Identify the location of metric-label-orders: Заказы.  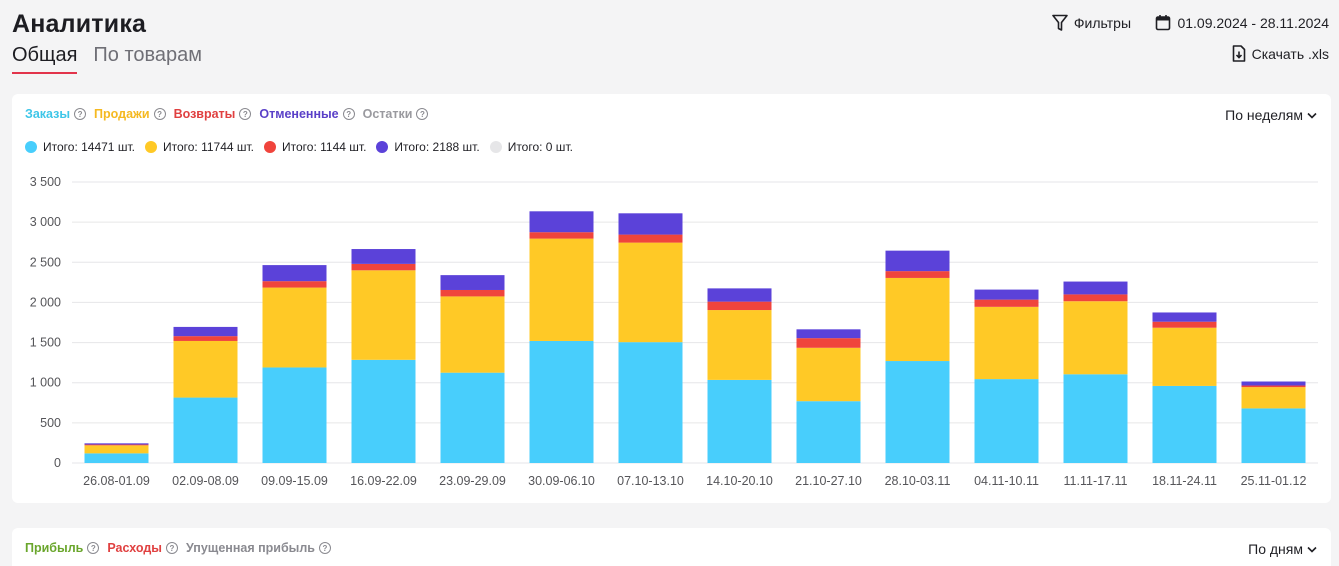
(48, 114).